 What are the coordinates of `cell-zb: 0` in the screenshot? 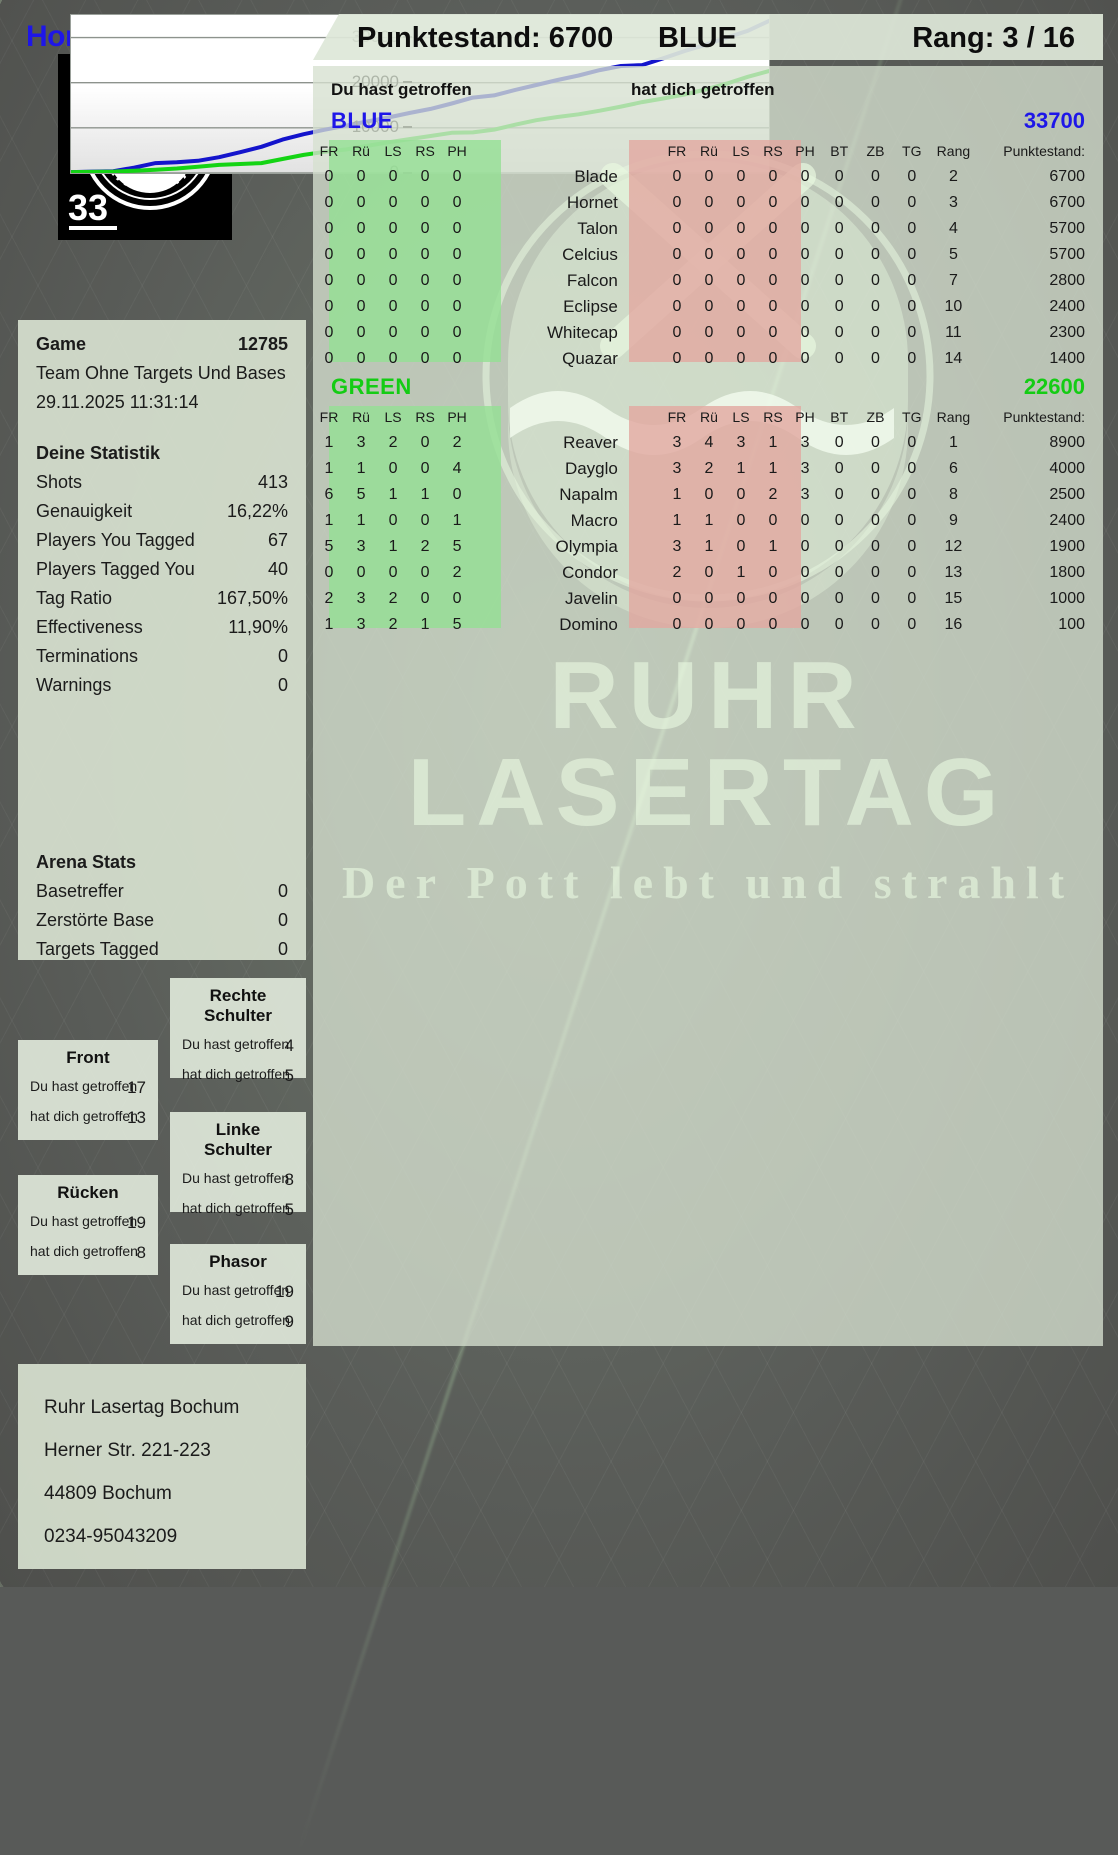 It's located at (875, 228).